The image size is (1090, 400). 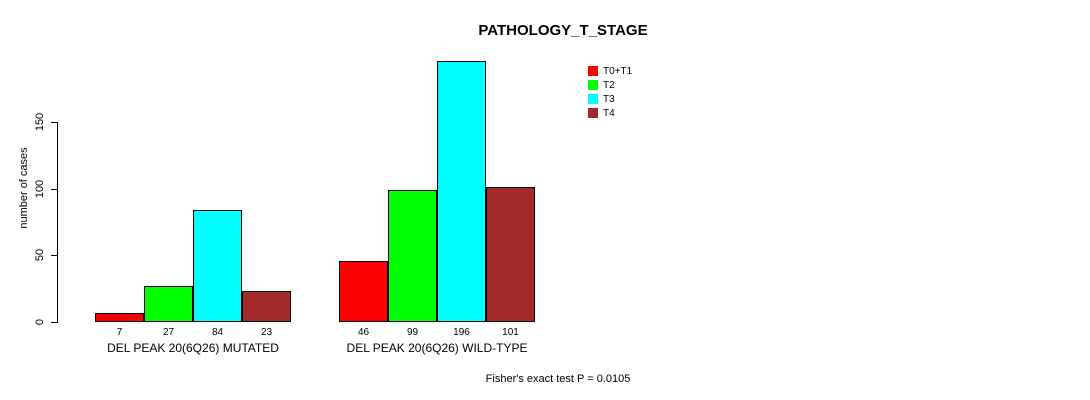 What do you see at coordinates (24, 188) in the screenshot?
I see `y-axis-title: number of cases` at bounding box center [24, 188].